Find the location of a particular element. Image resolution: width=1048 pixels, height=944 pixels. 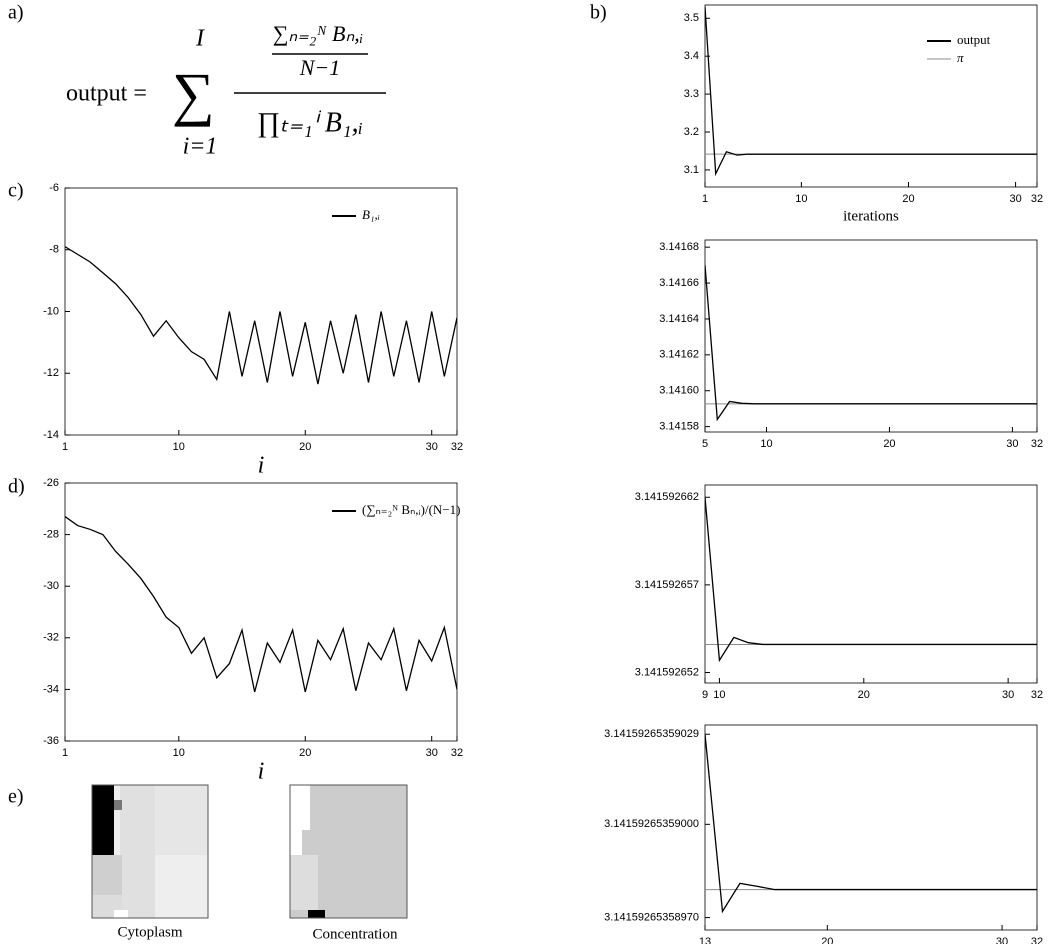

y-tick-label: 3.14159265358970 is located at coordinates (651, 917).